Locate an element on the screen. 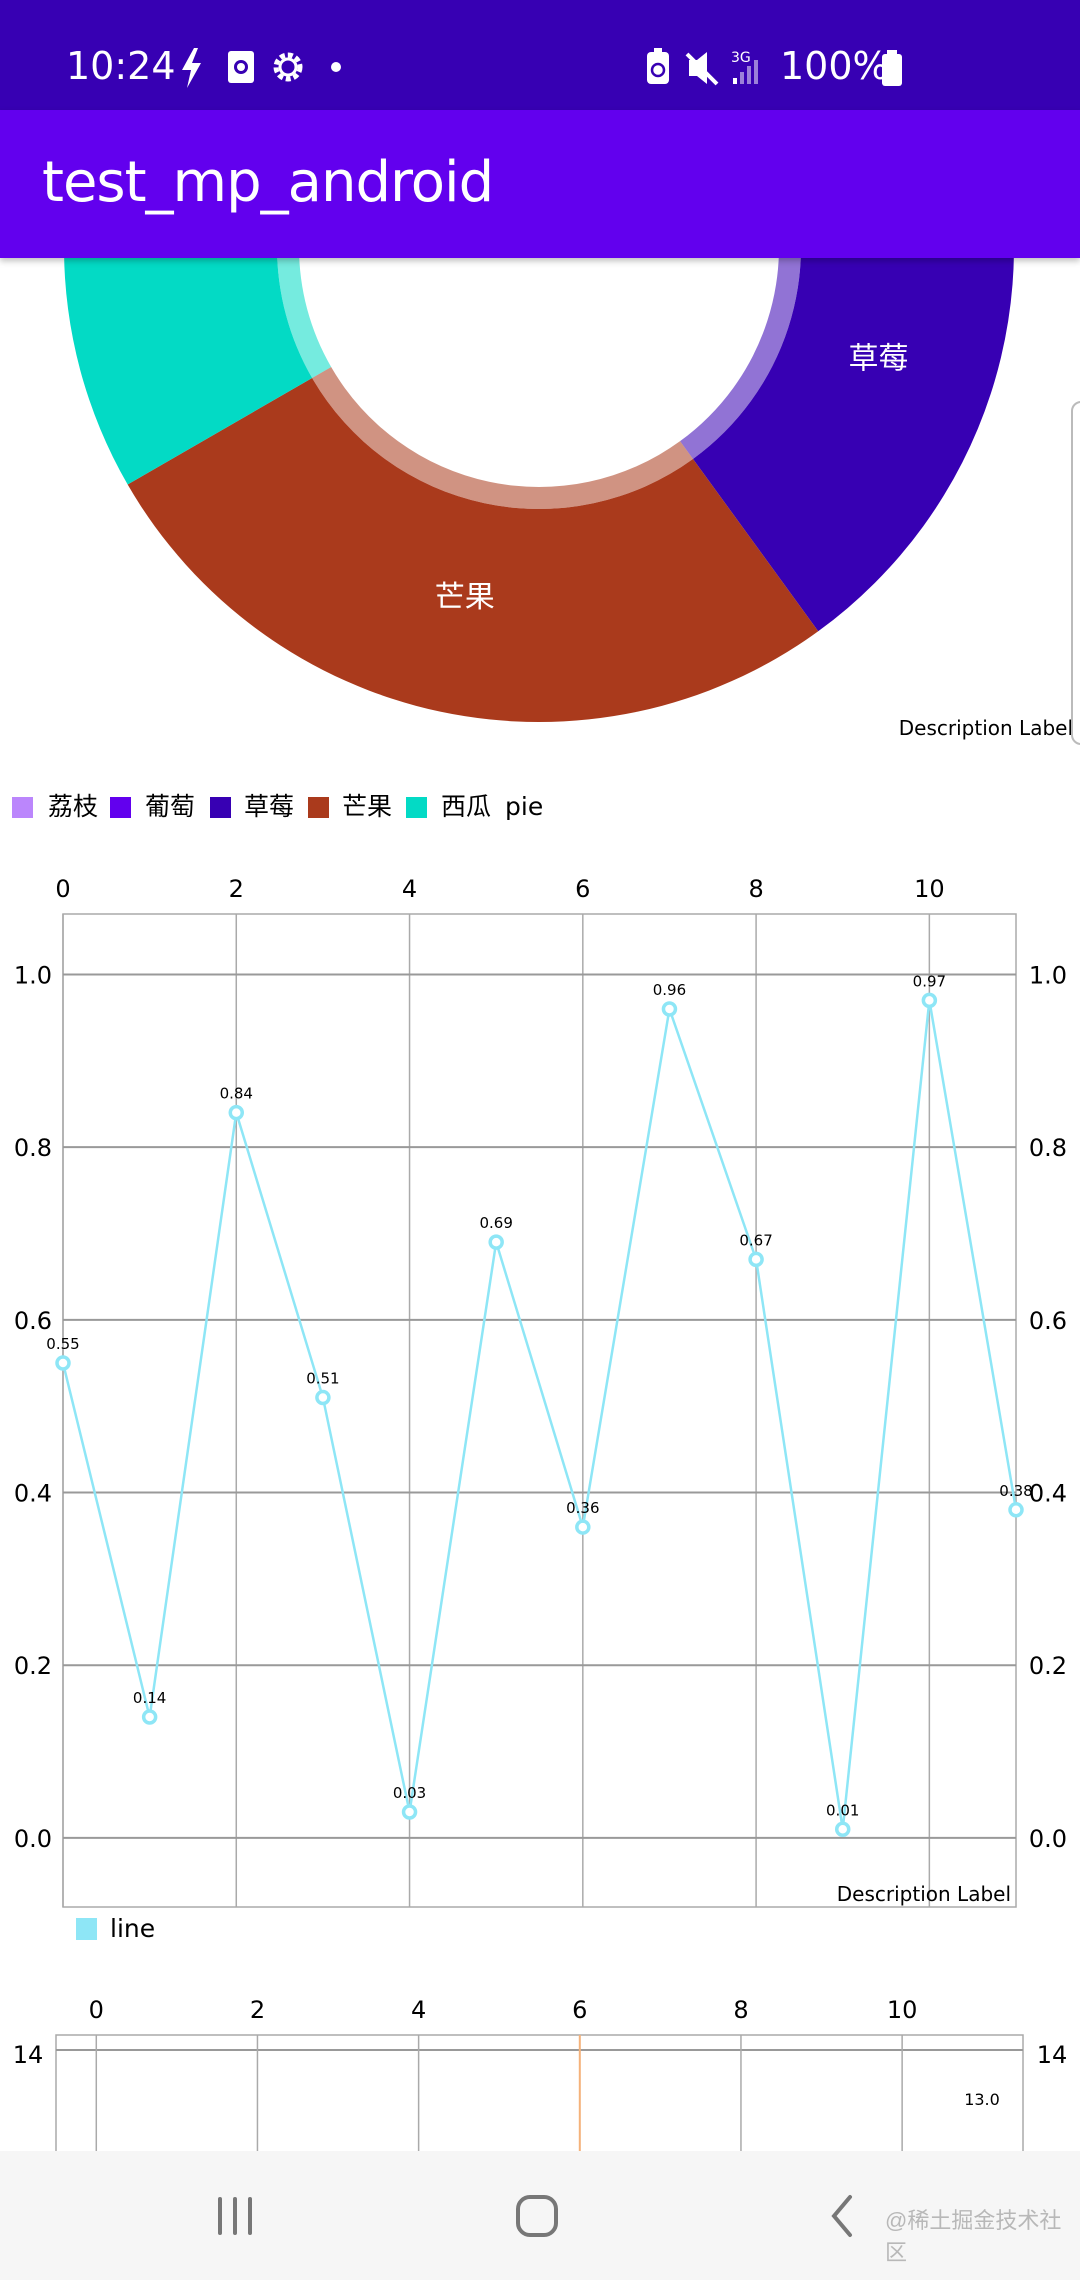 This screenshot has height=2280, width=1080. line-y-tick-label-right: 0.2 is located at coordinates (1048, 1666).